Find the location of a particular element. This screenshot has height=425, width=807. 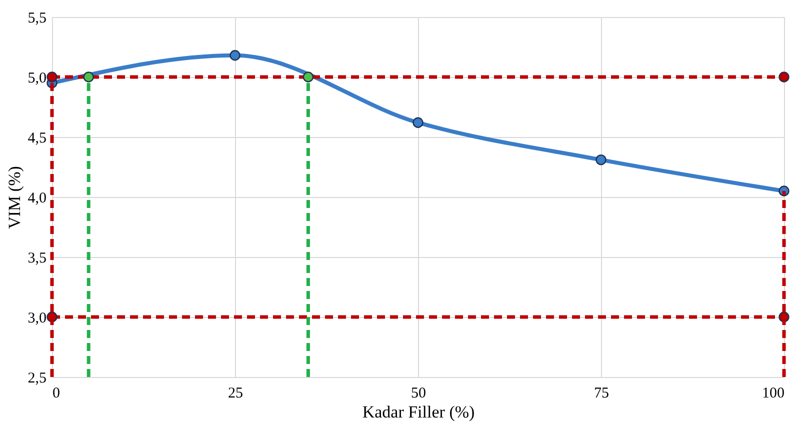

y-tick-label: 3,0 is located at coordinates (37, 318).